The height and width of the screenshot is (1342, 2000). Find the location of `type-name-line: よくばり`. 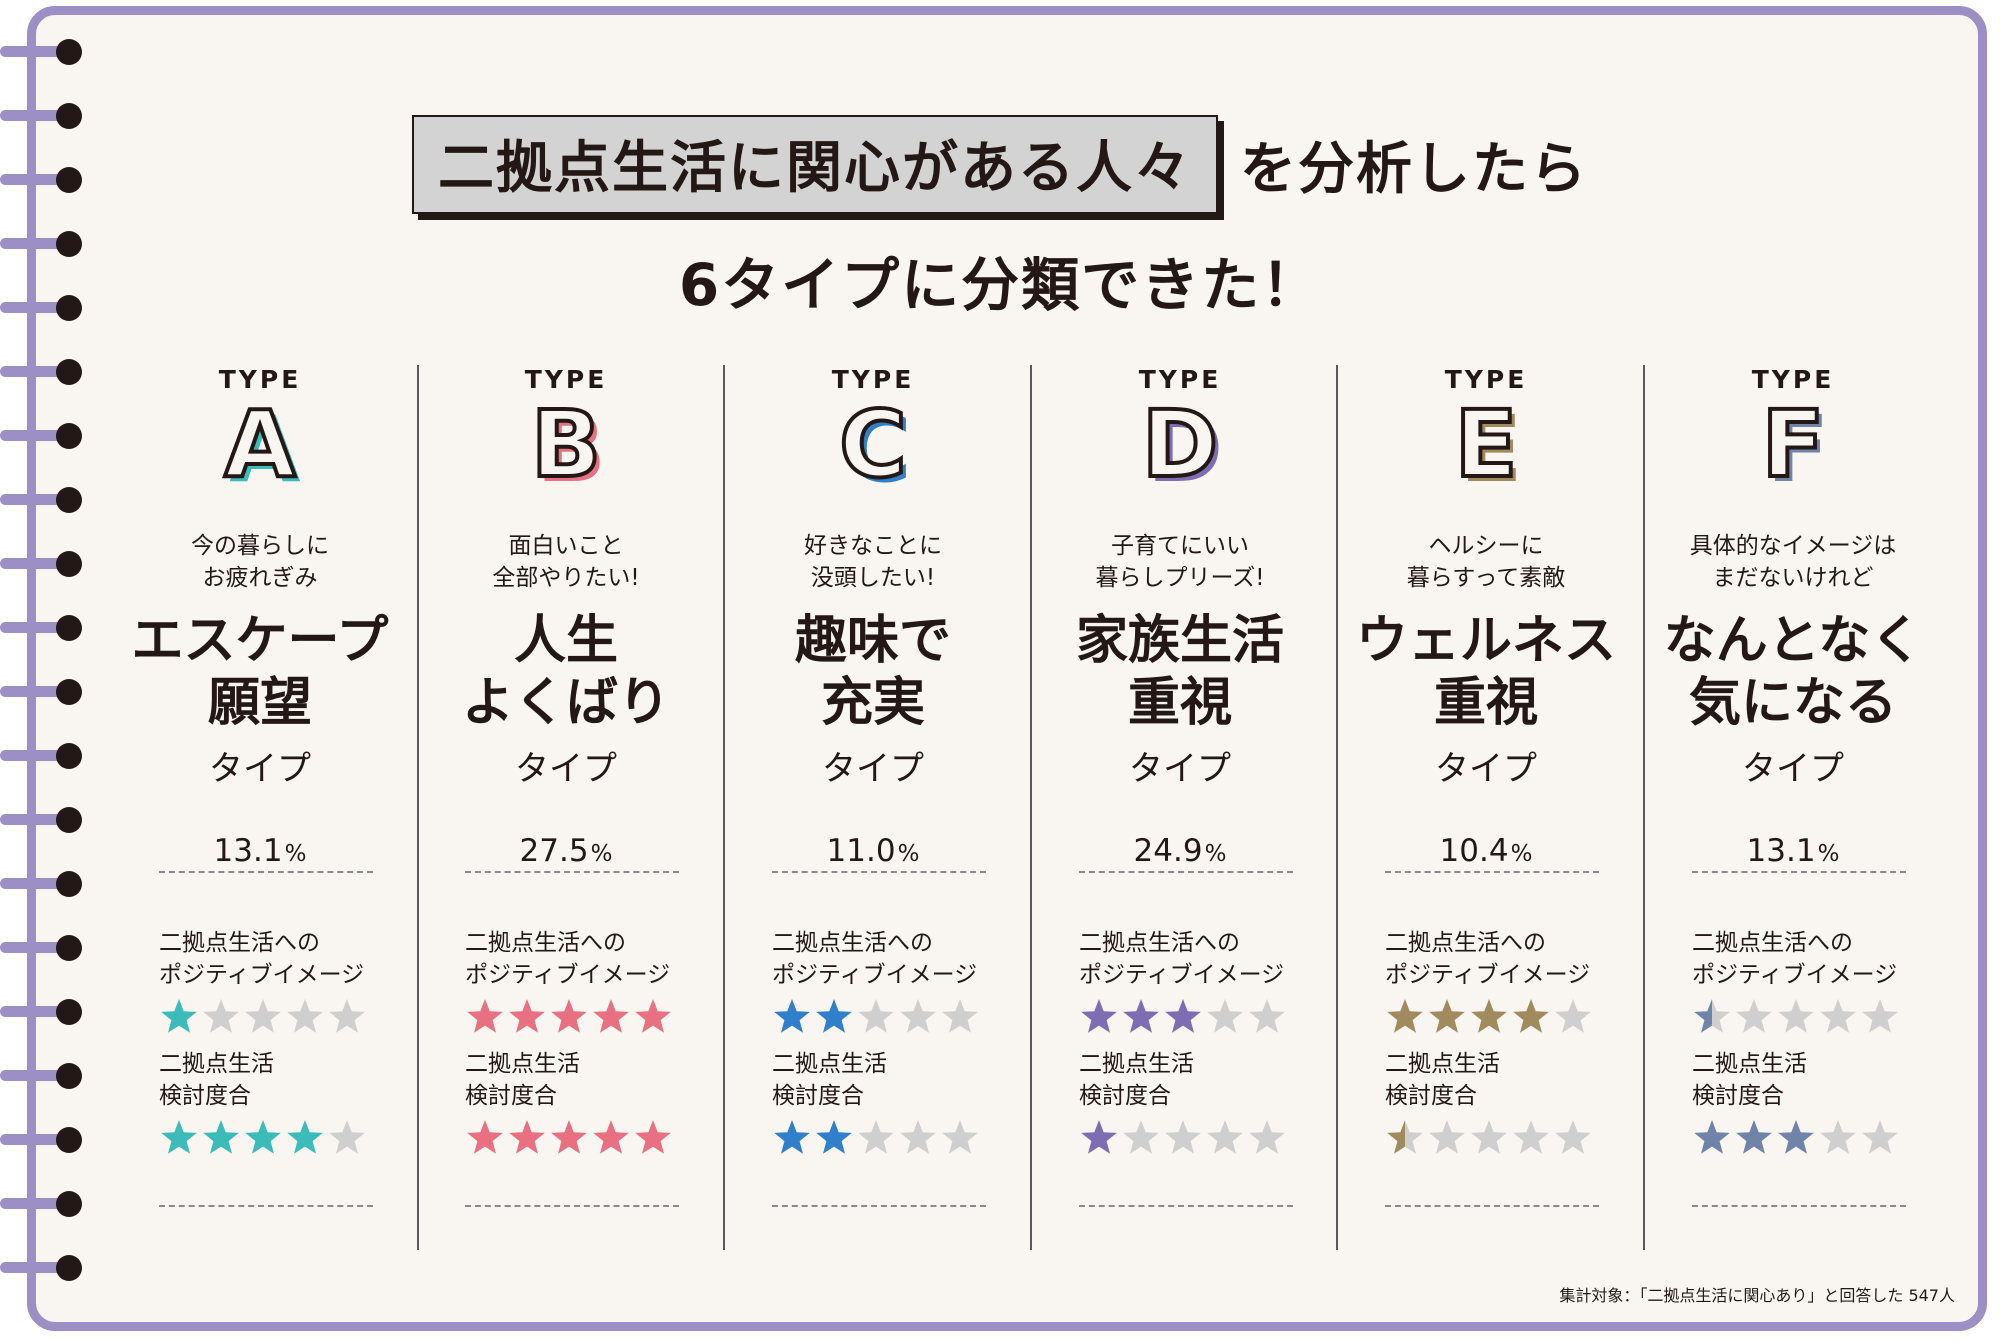

type-name-line: よくばり is located at coordinates (565, 703).